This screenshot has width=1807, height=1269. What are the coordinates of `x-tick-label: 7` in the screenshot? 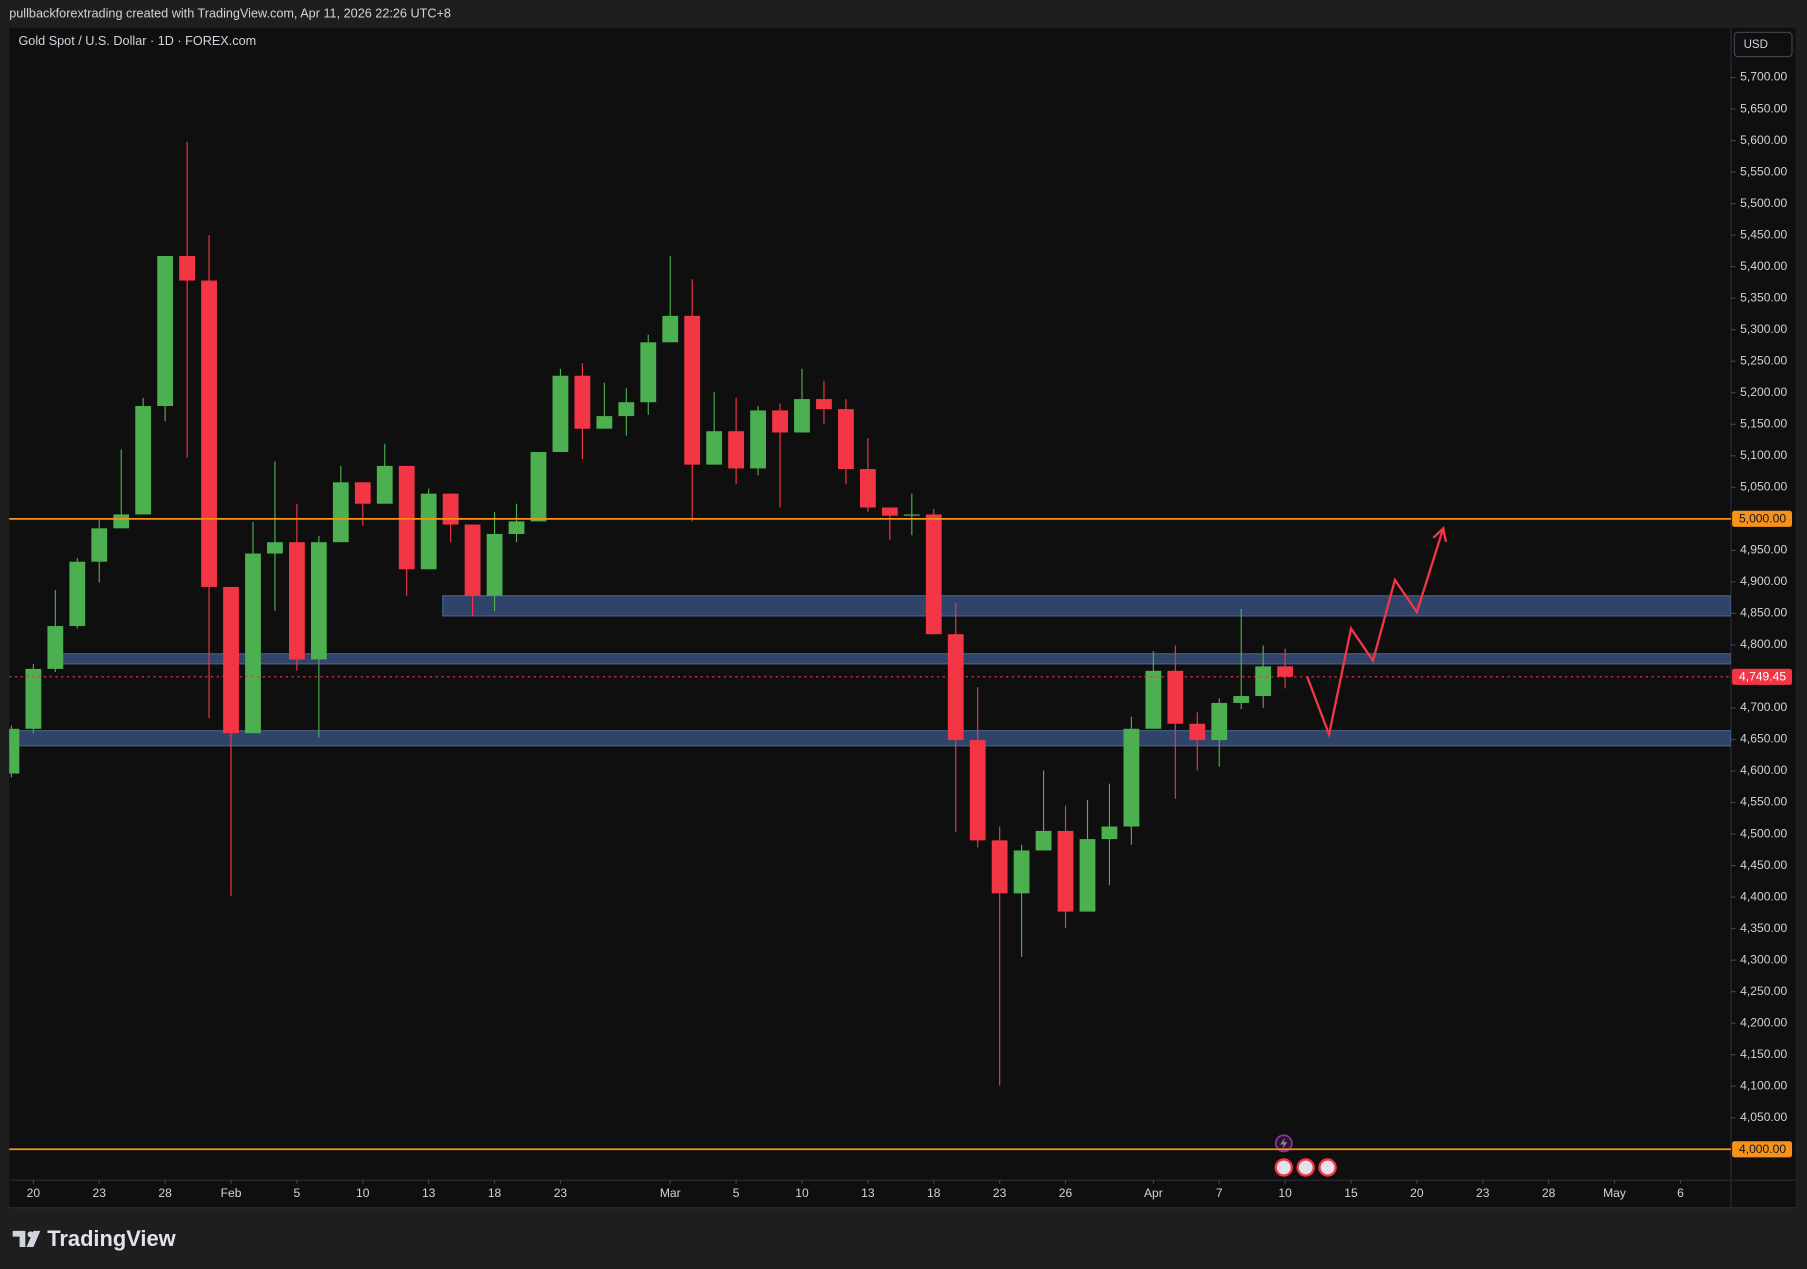 It's located at (1219, 1193).